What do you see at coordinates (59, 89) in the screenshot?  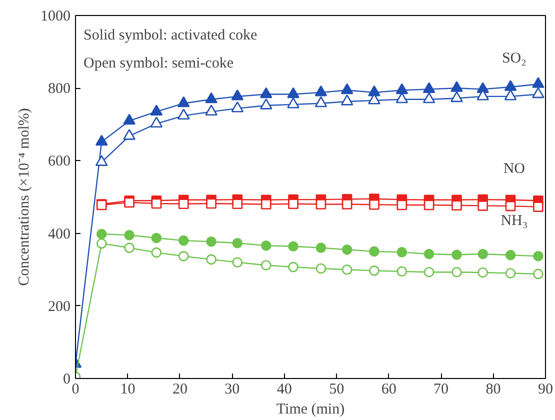 I see `y-tick-label: 800` at bounding box center [59, 89].